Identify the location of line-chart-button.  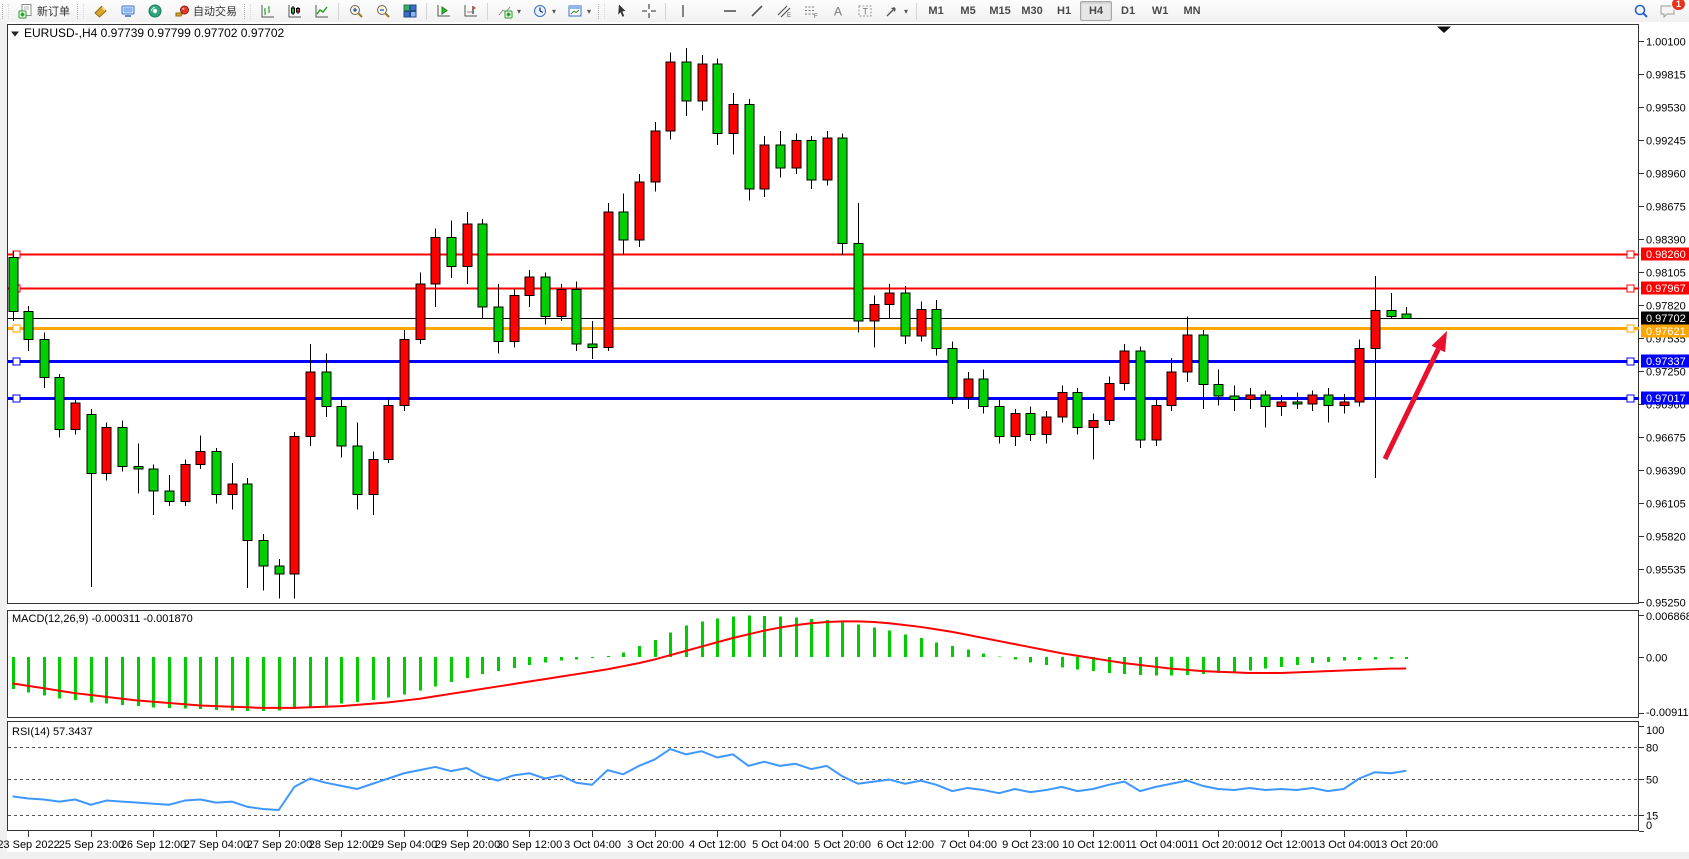
(321, 11).